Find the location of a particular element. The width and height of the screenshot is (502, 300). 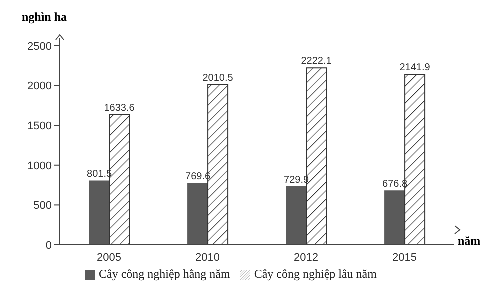

y-tick-label: 1500 is located at coordinates (40, 126).